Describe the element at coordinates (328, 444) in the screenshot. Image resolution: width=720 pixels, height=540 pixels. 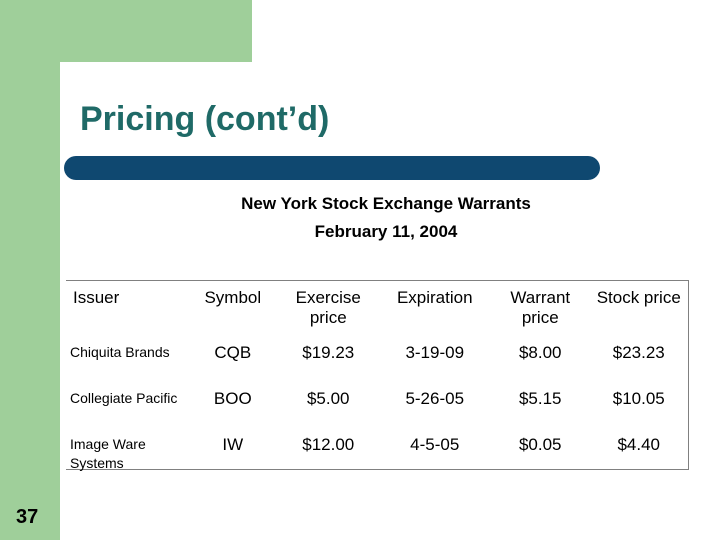
I see `cell-exercise-price: $12.00` at that location.